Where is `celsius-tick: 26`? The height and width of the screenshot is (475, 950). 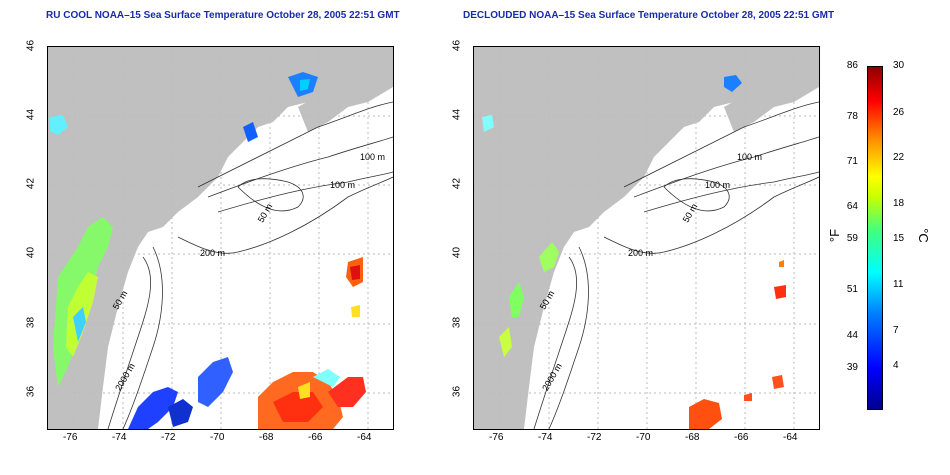
celsius-tick: 26 is located at coordinates (899, 112).